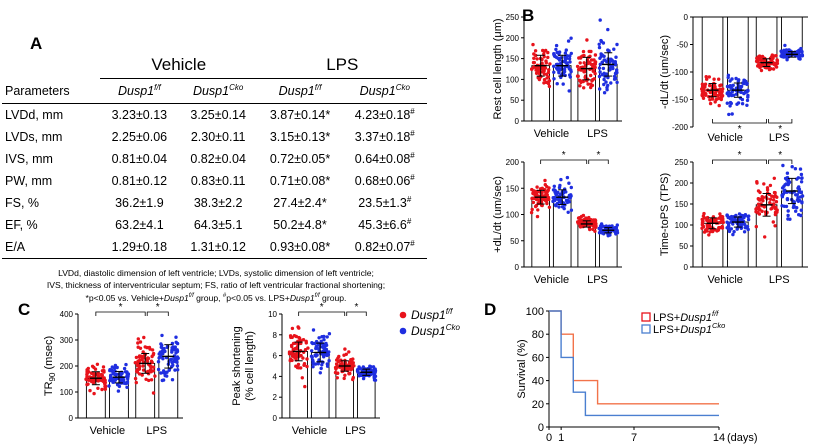 The width and height of the screenshot is (815, 446). I want to click on y-tick-label: 50, so click(514, 100).